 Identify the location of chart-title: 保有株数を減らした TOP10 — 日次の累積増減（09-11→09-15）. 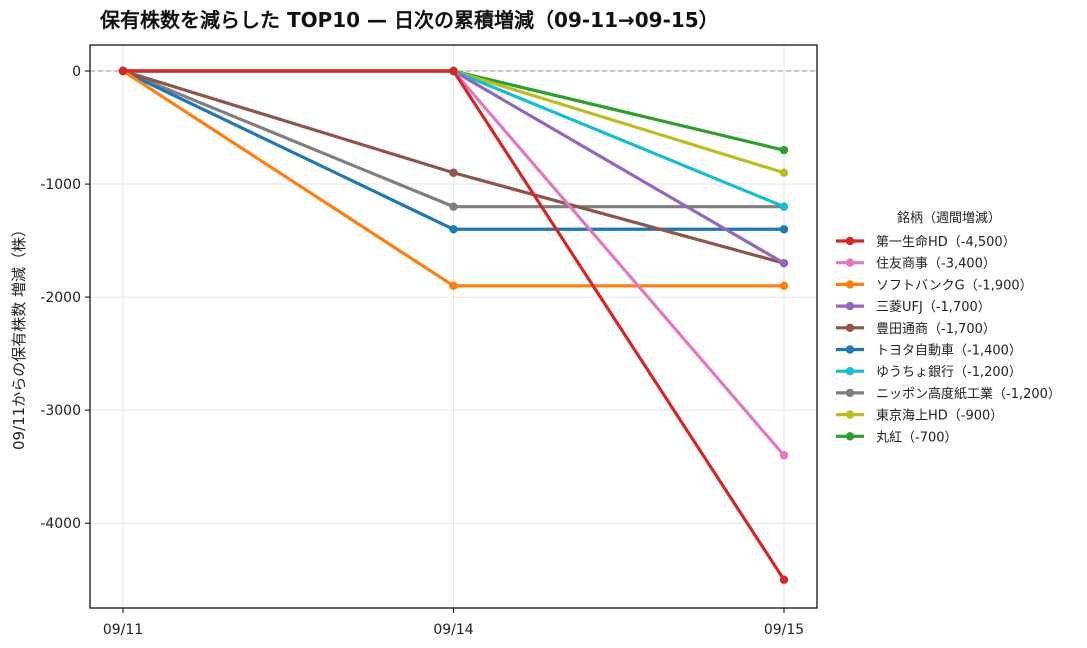
(409, 20).